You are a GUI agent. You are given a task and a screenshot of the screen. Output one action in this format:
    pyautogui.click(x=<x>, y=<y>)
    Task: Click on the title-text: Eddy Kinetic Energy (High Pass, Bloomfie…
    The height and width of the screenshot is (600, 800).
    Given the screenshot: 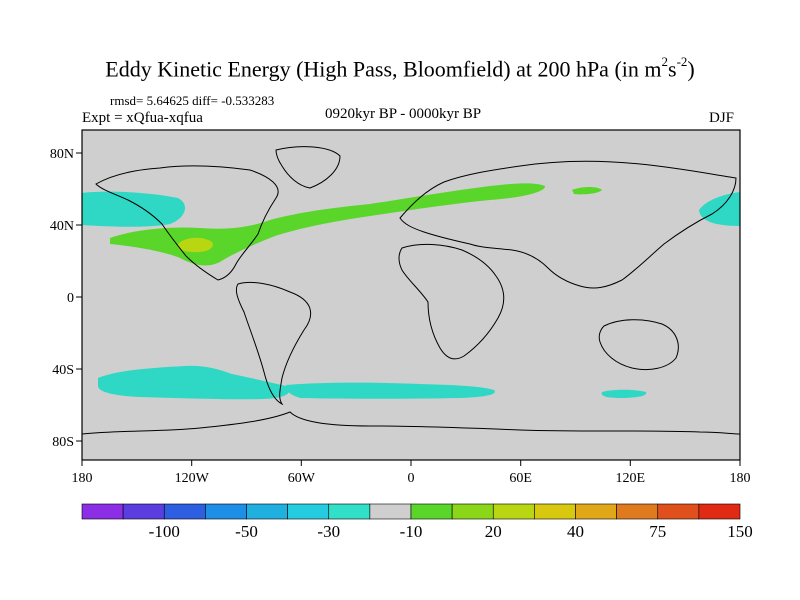 What is the action you would take?
    pyautogui.click(x=383, y=69)
    